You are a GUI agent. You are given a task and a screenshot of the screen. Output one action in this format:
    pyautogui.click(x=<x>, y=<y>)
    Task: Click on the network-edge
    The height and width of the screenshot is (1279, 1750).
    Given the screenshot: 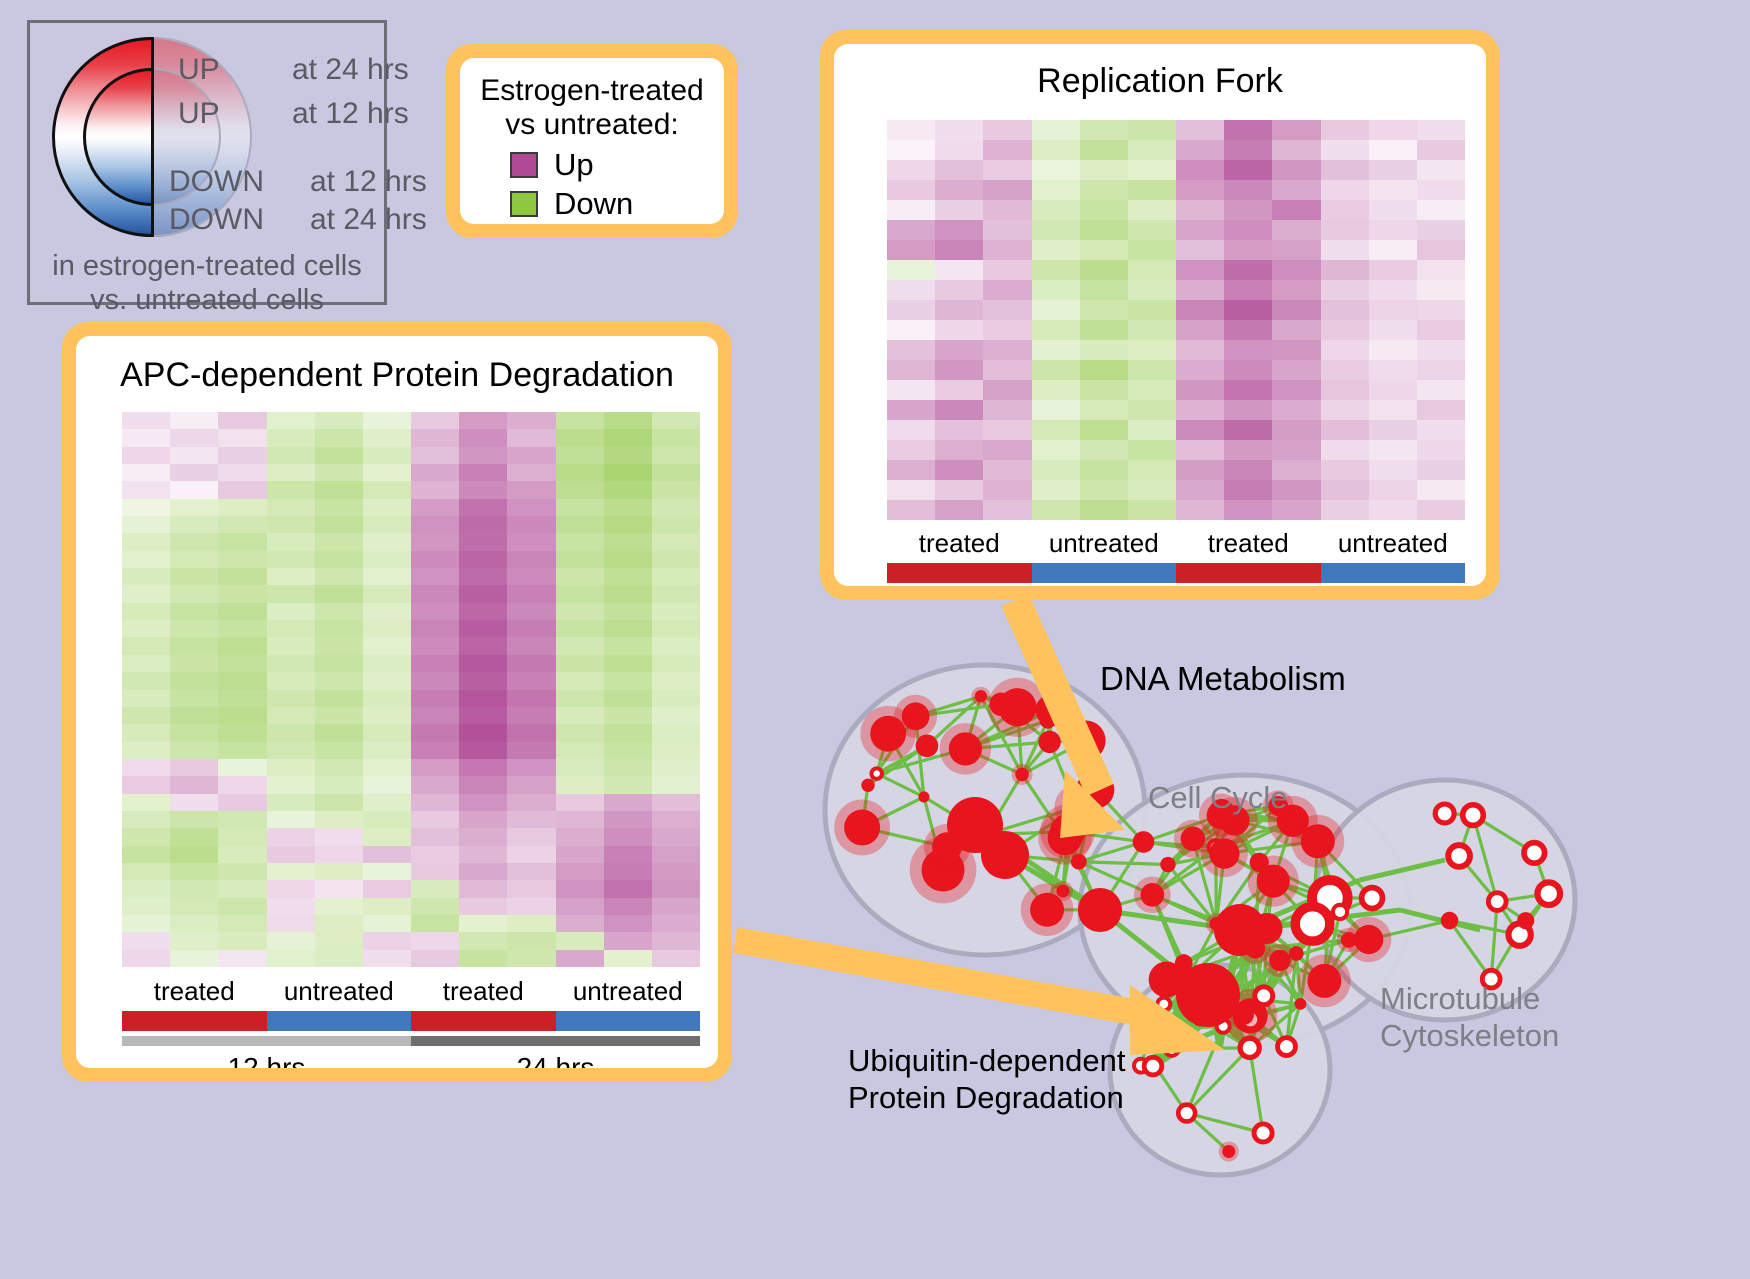 What is the action you would take?
    pyautogui.click(x=1111, y=852)
    